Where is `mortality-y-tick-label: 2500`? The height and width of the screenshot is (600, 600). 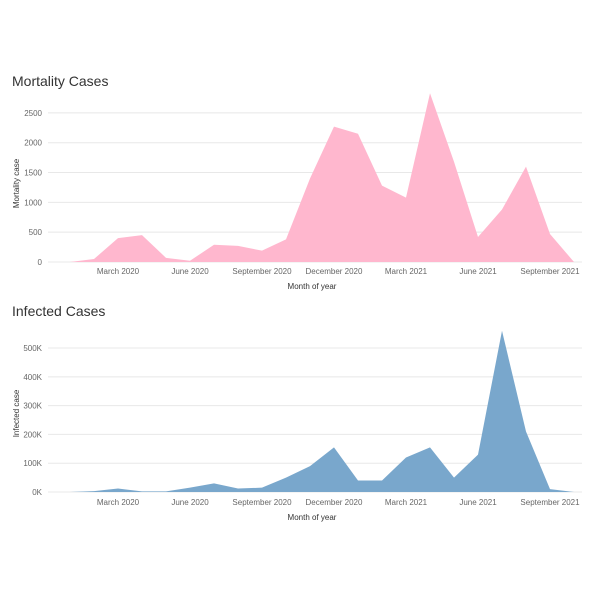
mortality-y-tick-label: 2500 is located at coordinates (33, 113).